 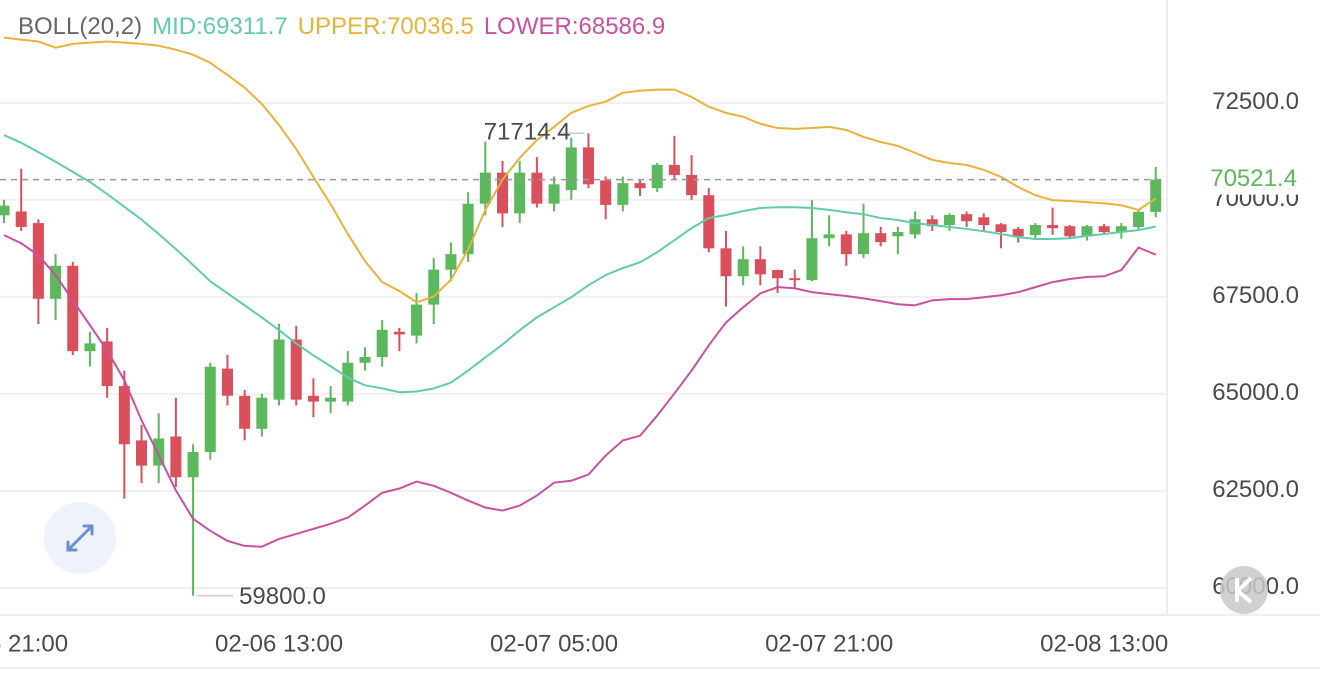 What do you see at coordinates (1255, 101) in the screenshot?
I see `y-tick-label: 72500.0` at bounding box center [1255, 101].